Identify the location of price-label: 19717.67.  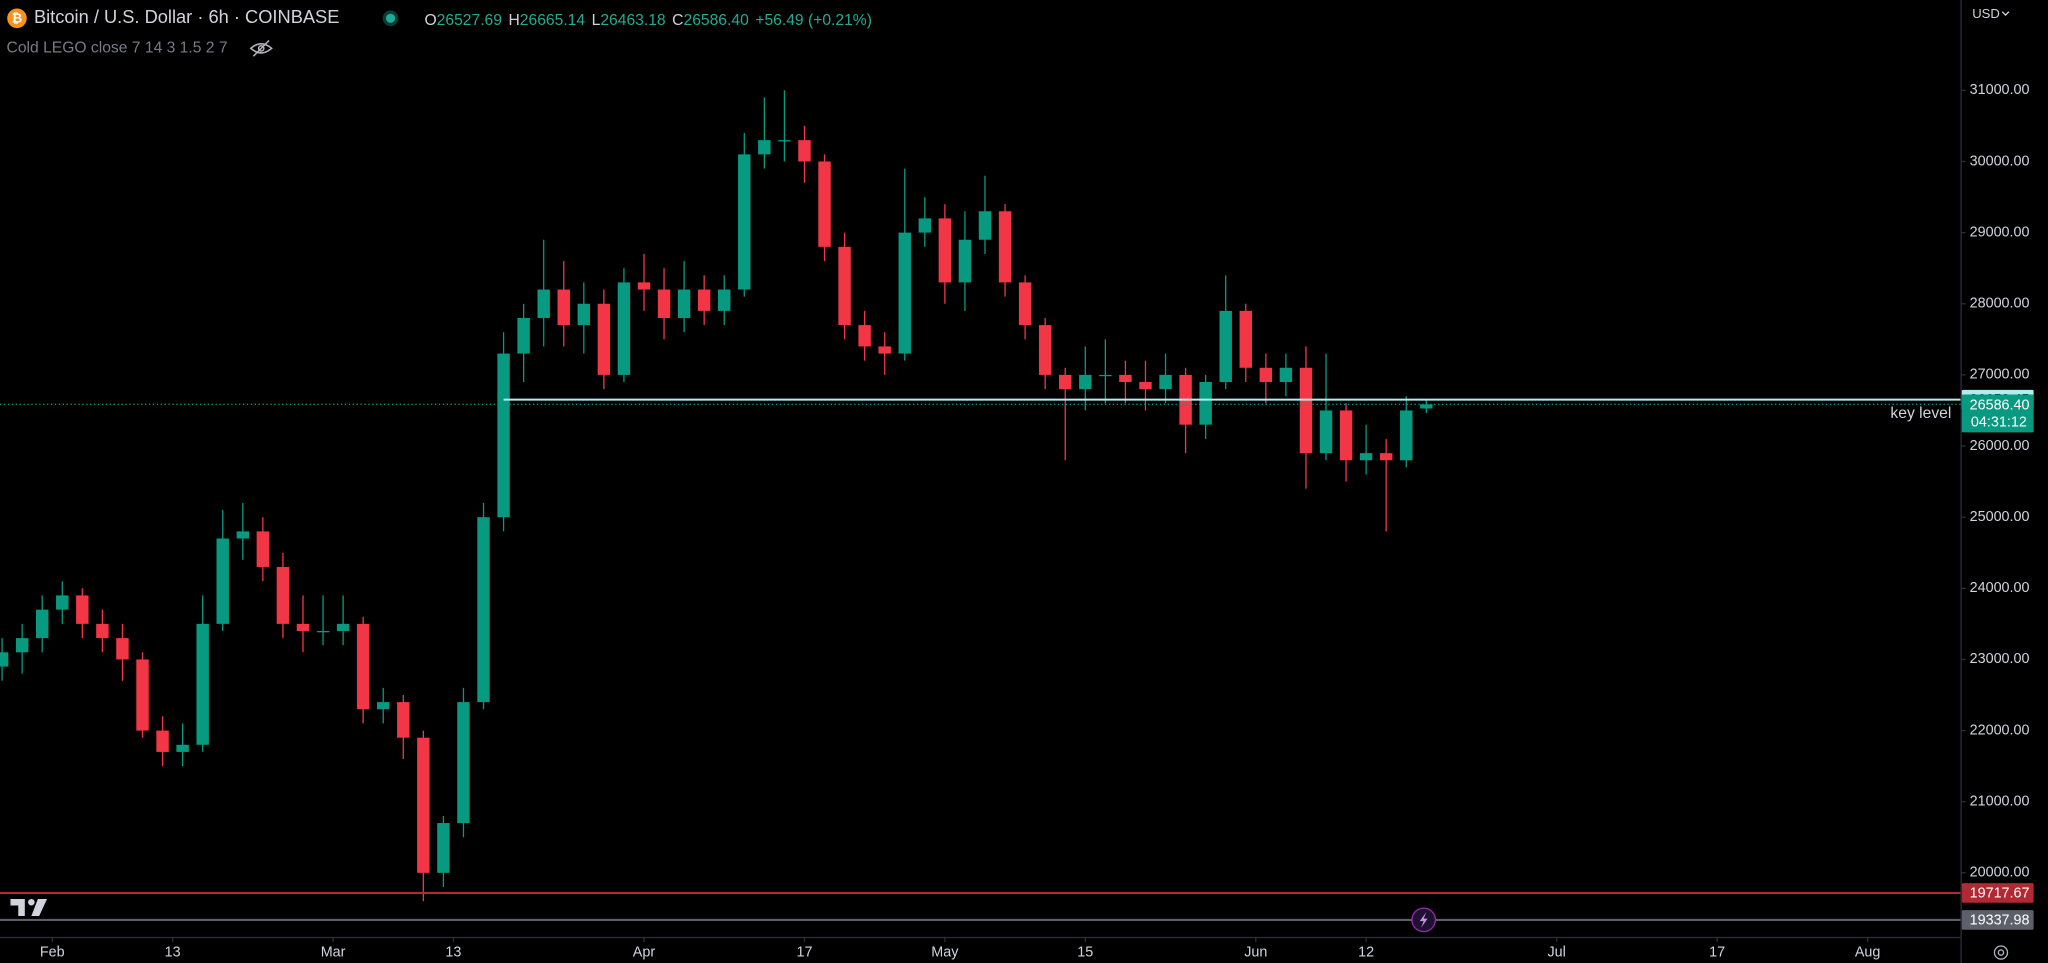
(2000, 893).